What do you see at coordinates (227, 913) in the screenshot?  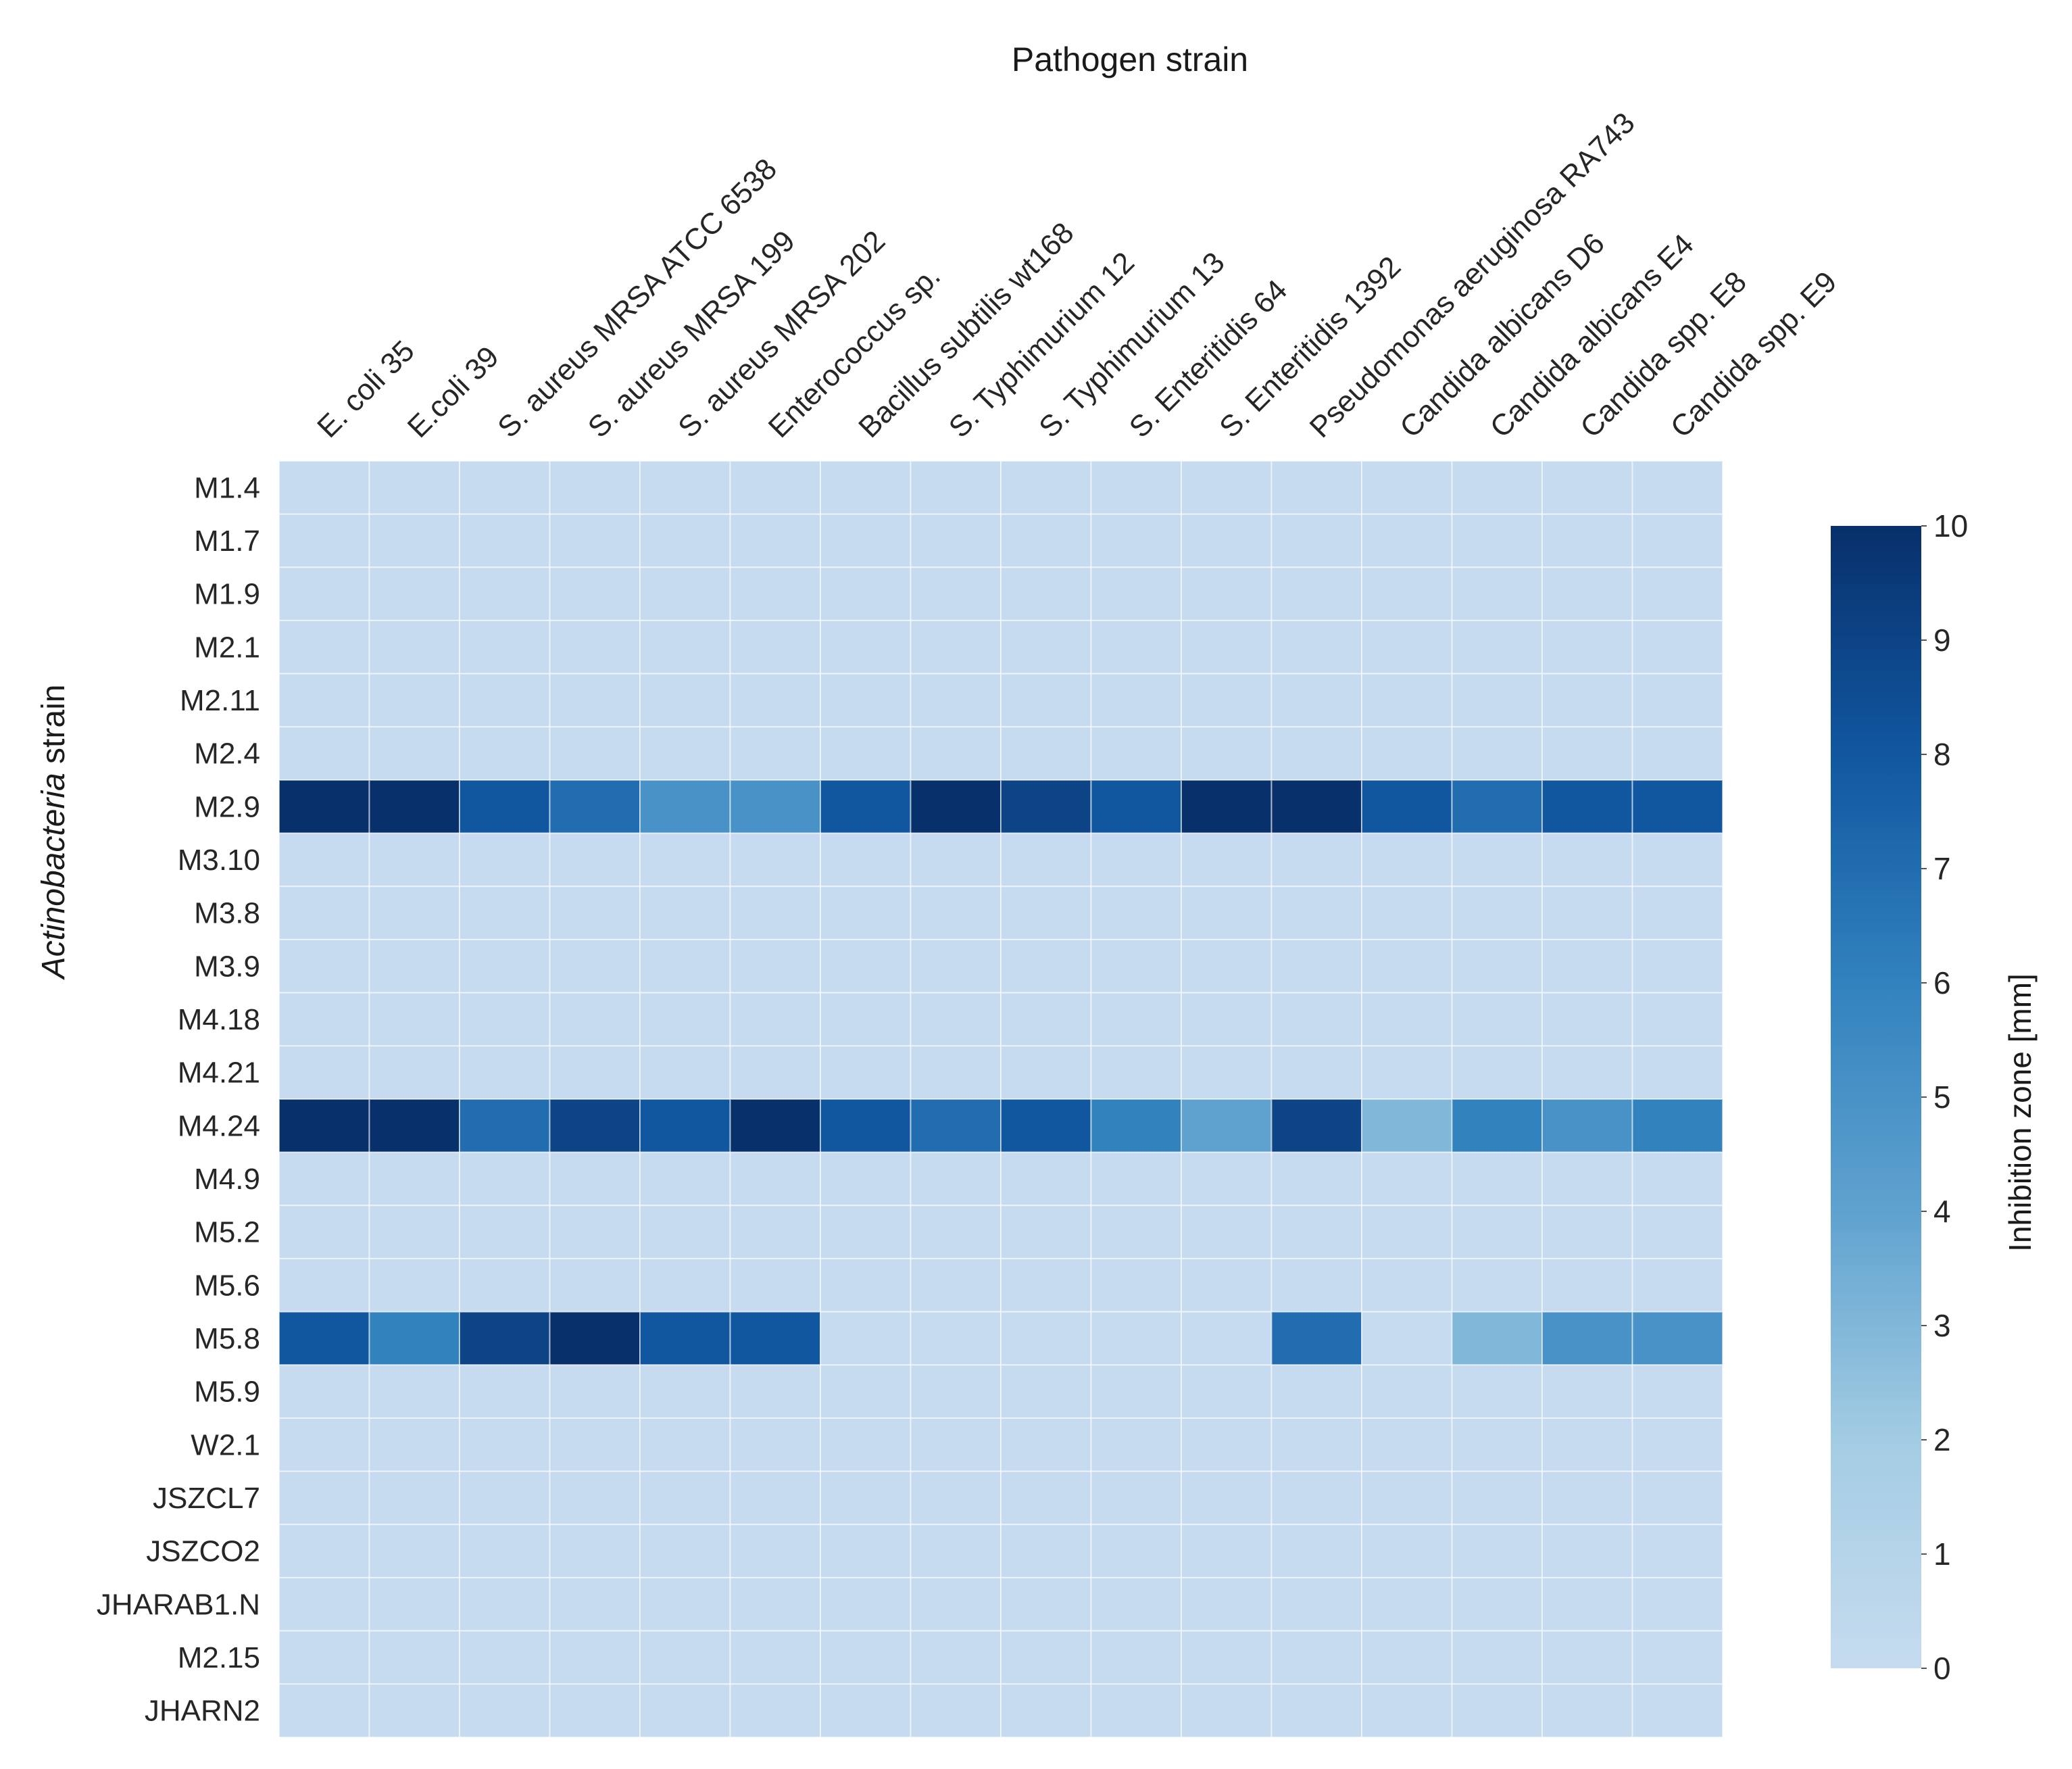 I see `row-label: M3.8` at bounding box center [227, 913].